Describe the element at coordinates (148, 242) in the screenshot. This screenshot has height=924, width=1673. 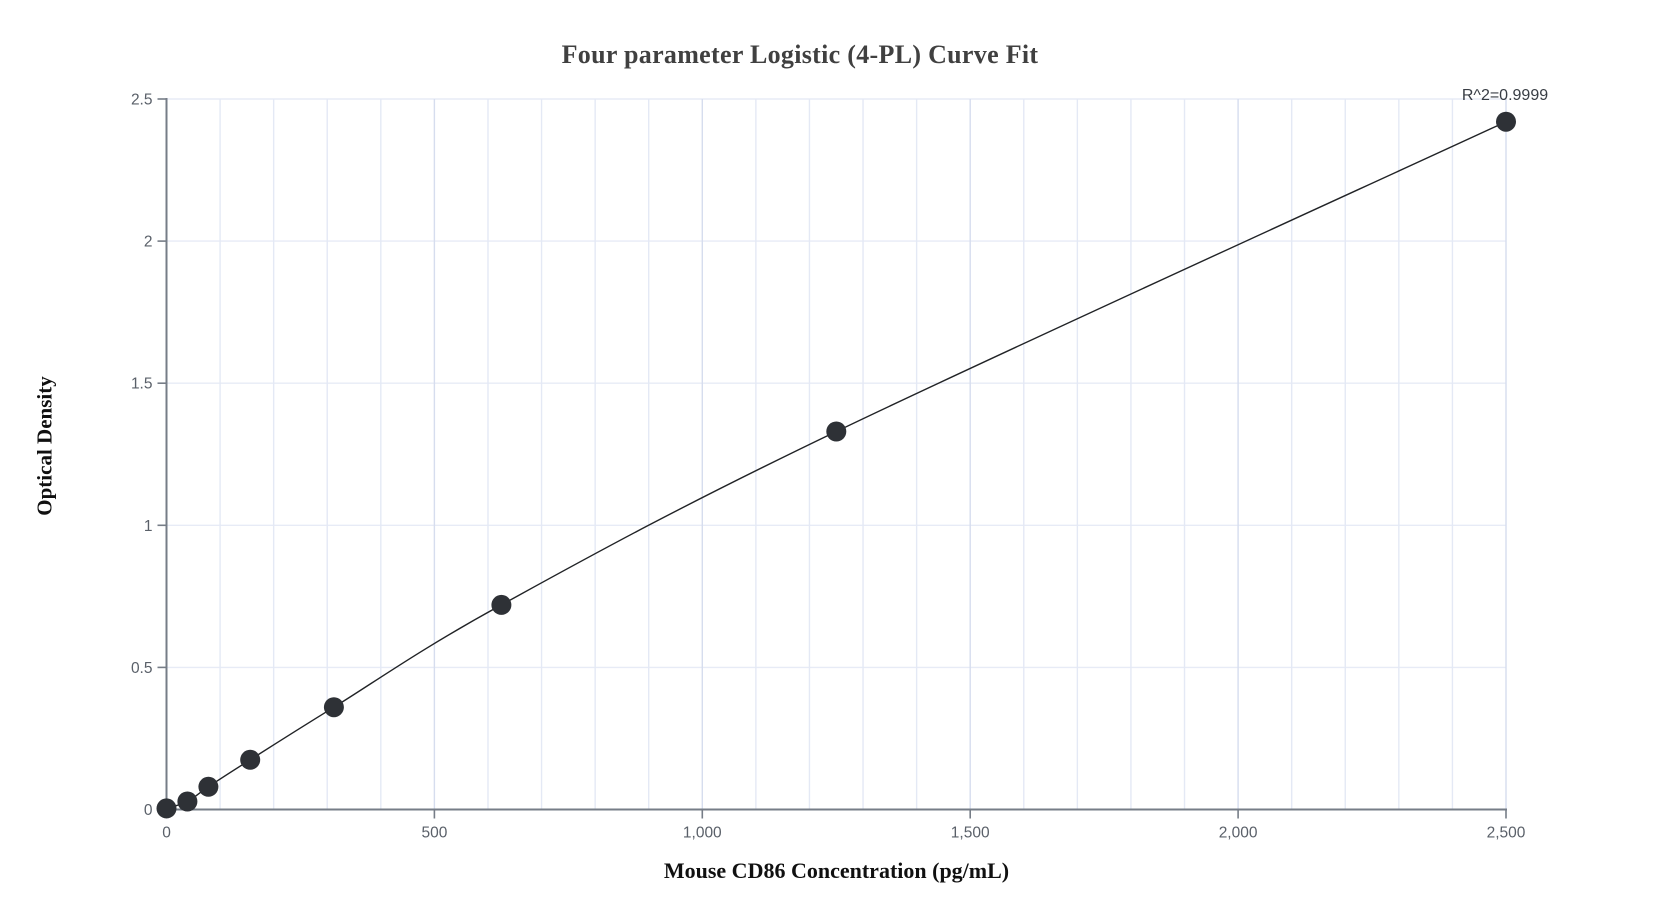
I see `y-tick-label: 2` at that location.